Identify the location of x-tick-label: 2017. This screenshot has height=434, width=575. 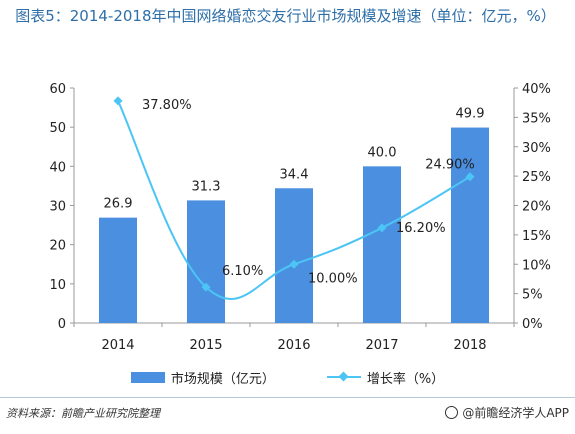
(381, 345).